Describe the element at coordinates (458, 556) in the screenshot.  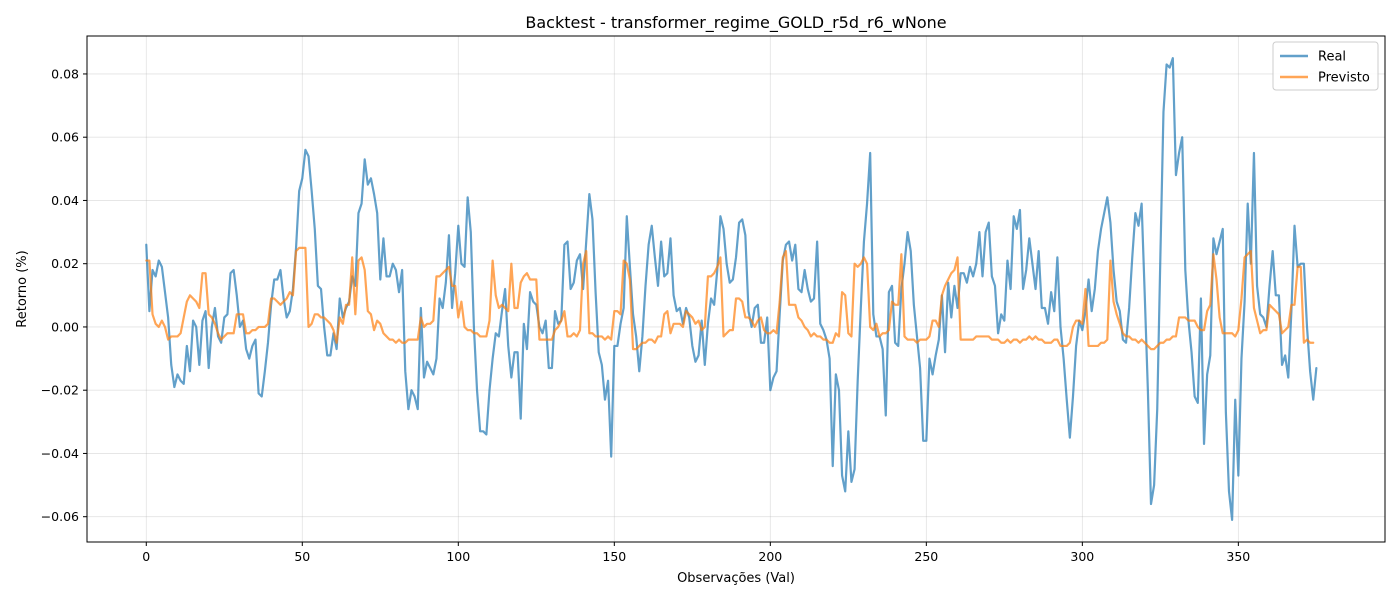
I see `x-tick-label: 100` at that location.